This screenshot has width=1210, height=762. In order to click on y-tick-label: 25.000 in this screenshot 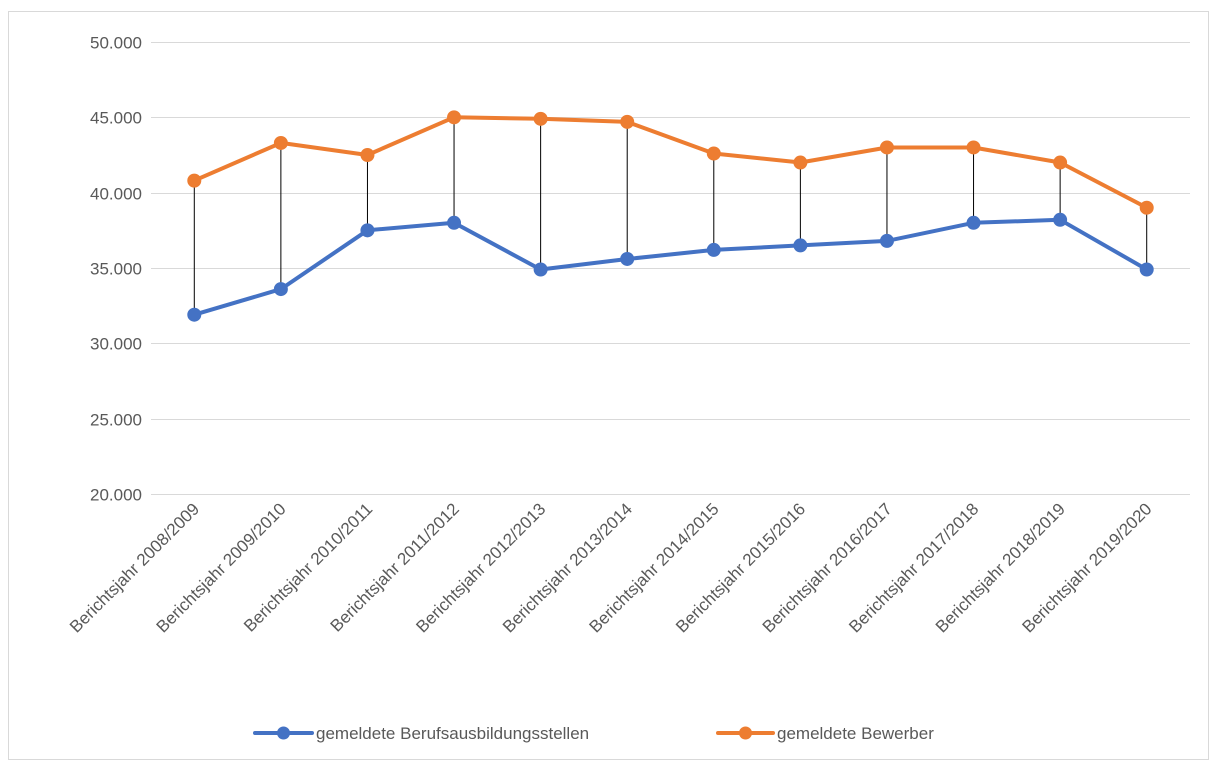, I will do `click(116, 420)`.